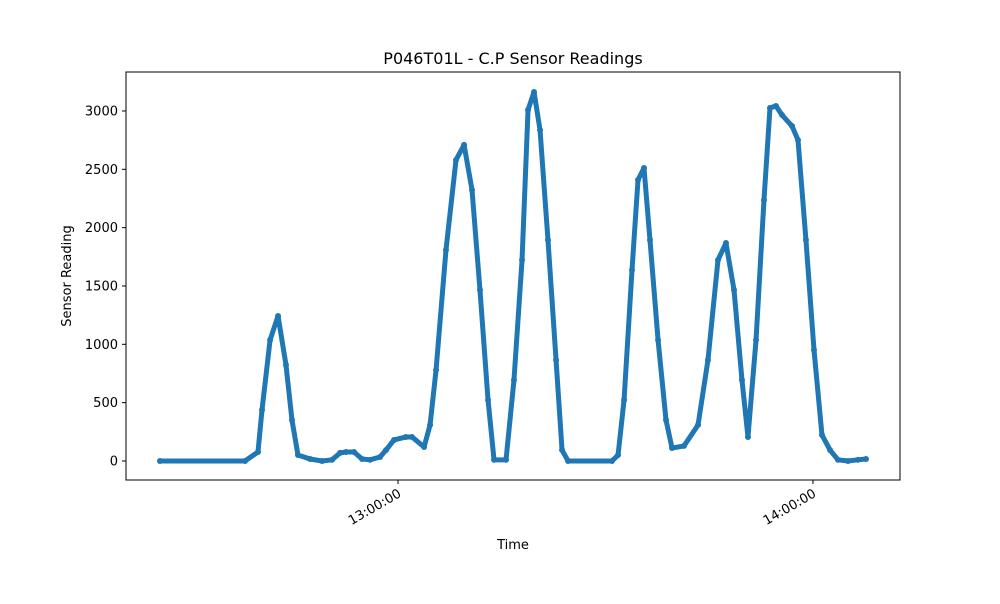 This screenshot has width=1000, height=604. Describe the element at coordinates (105, 403) in the screenshot. I see `y-tick-label: 500` at that location.